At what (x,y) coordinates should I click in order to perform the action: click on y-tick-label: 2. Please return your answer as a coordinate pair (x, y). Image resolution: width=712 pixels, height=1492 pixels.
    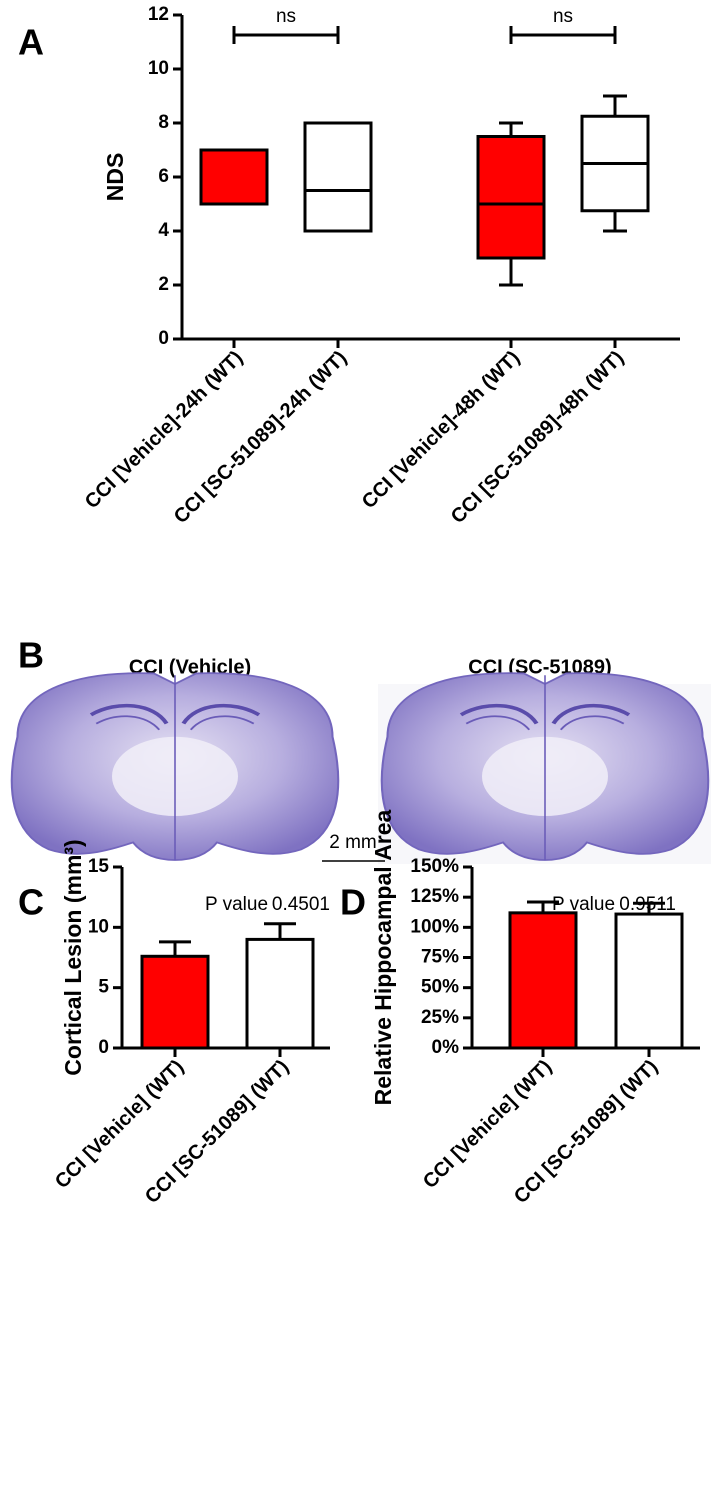
    Looking at the image, I should click on (163, 284).